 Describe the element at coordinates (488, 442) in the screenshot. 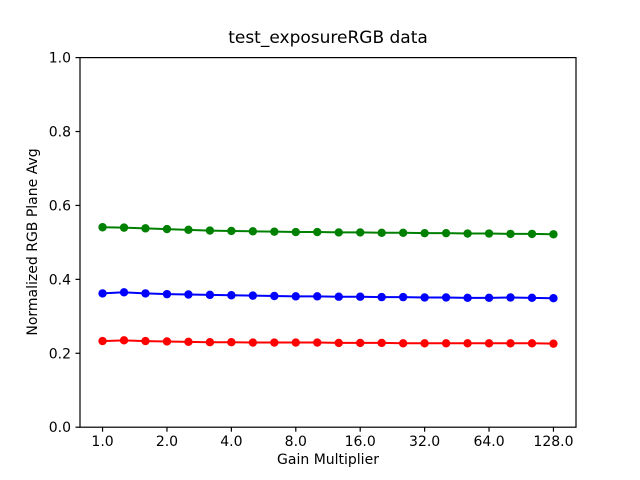

I see `x-tick-label: 64.0` at that location.